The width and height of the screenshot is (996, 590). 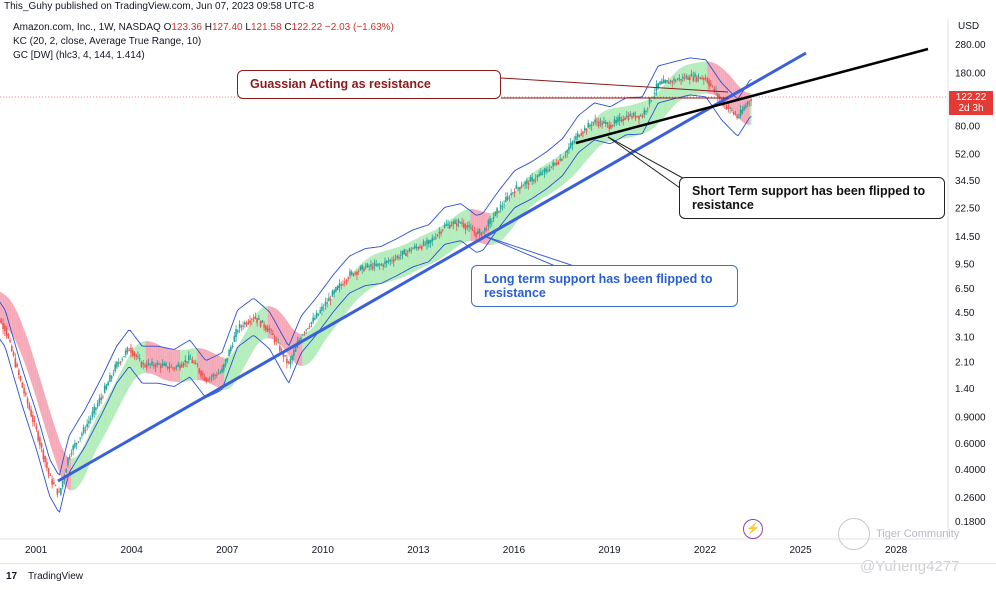 What do you see at coordinates (752, 96) in the screenshot?
I see `short-term-trendline` at bounding box center [752, 96].